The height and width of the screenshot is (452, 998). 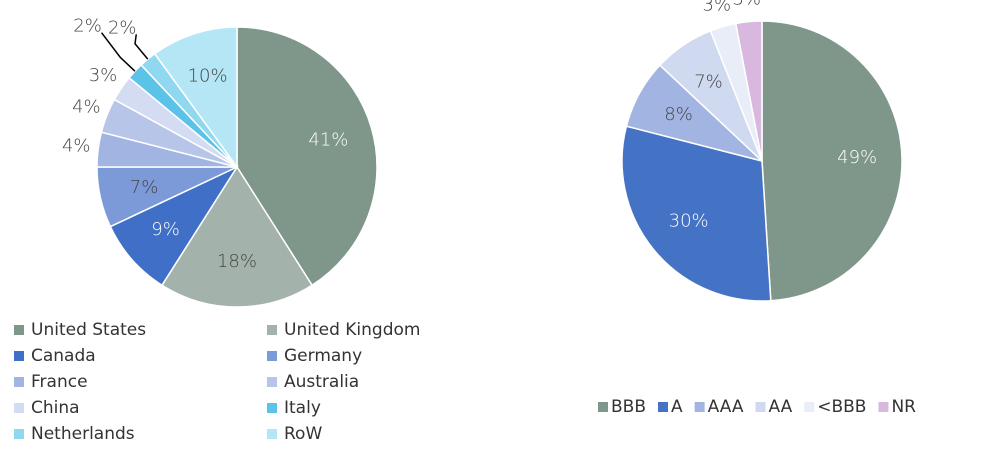 I want to click on data-label: 30%, so click(x=689, y=221).